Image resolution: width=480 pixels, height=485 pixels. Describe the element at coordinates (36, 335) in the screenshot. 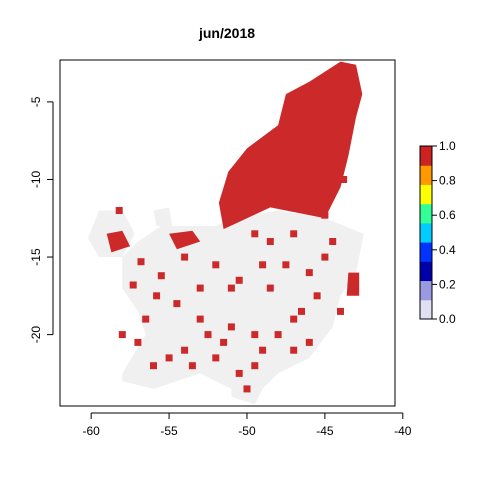

I see `y-tick-label: -20` at that location.